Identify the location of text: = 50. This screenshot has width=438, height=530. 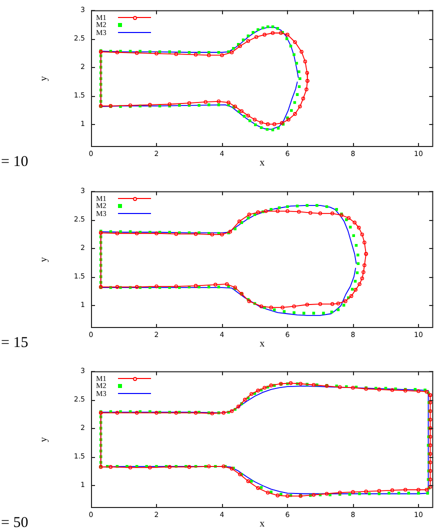
(14, 522).